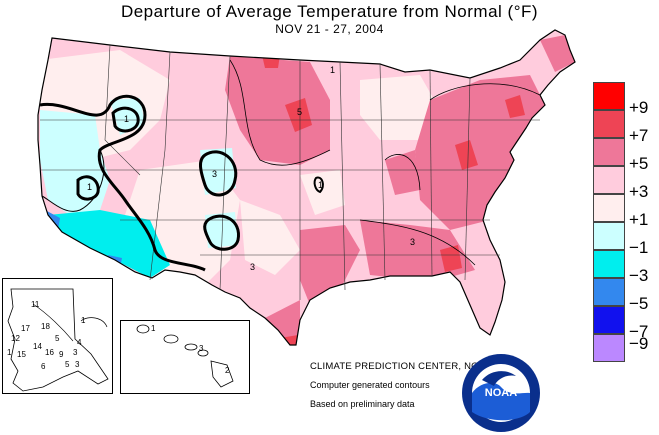  Describe the element at coordinates (299, 112) in the screenshot. I see `contour-label: 5` at that location.